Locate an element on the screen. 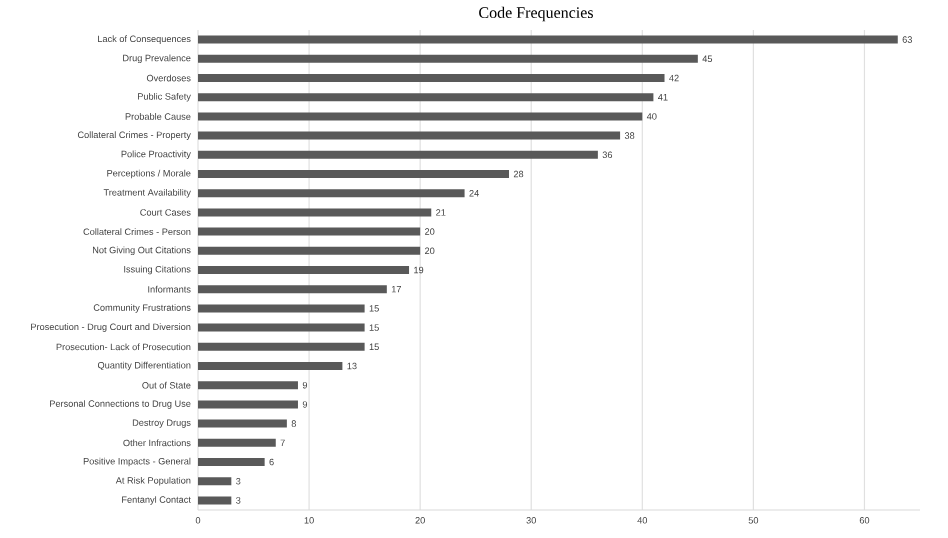  chart-title: Code Frequencies is located at coordinates (536, 14).